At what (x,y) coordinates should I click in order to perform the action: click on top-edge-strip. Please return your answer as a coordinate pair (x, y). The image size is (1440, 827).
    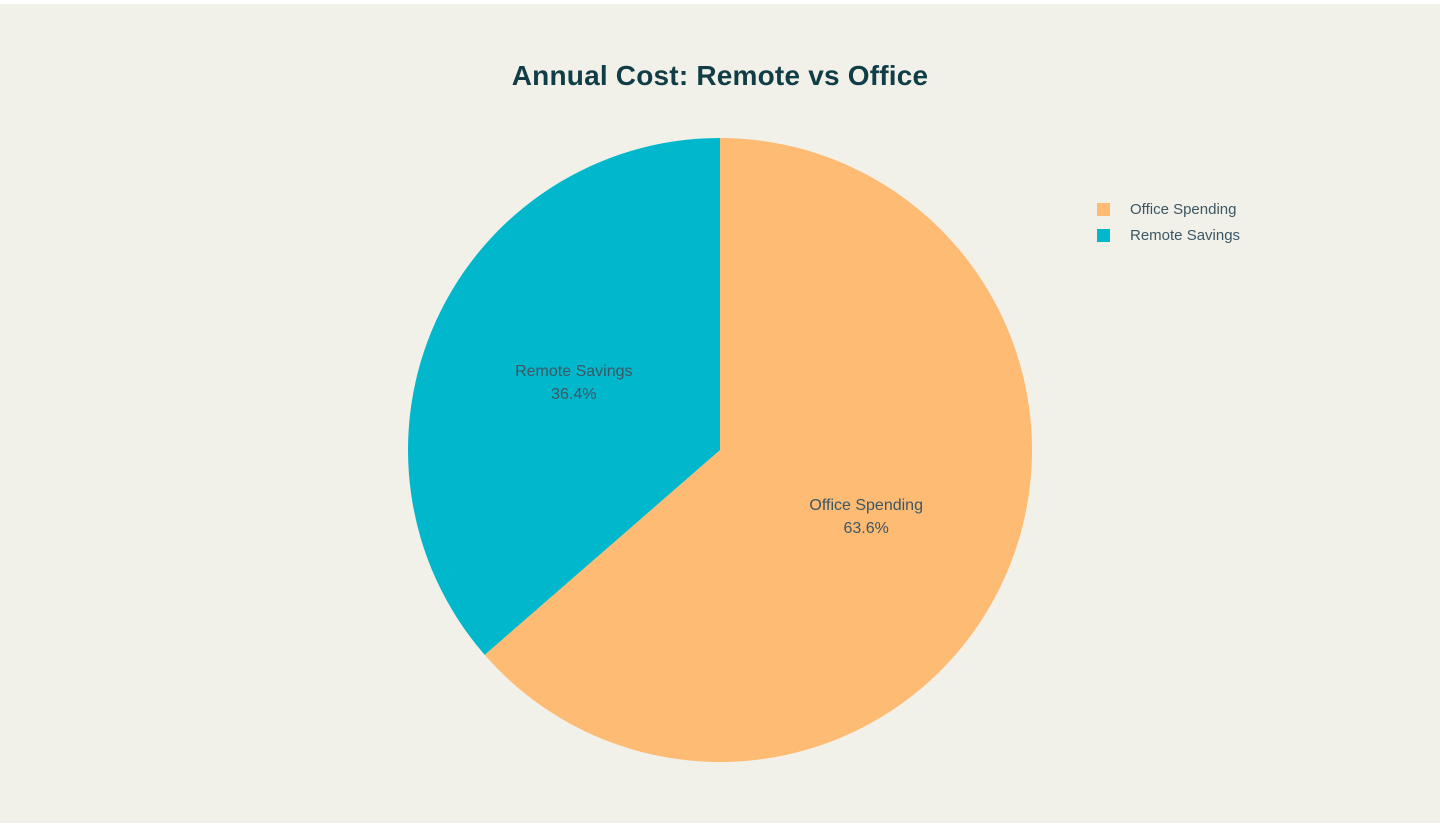
    Looking at the image, I should click on (720, 2).